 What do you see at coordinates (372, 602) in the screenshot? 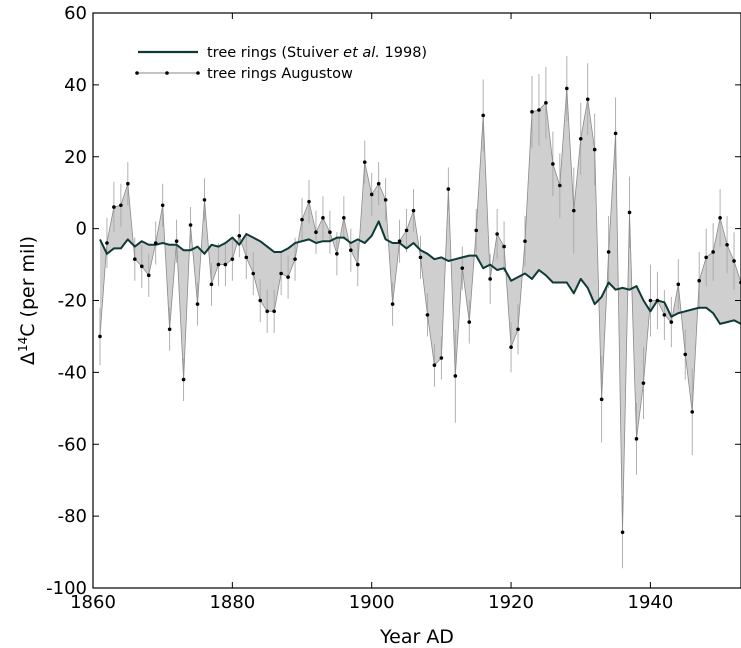
I see `x-tick-label: 1900` at bounding box center [372, 602].